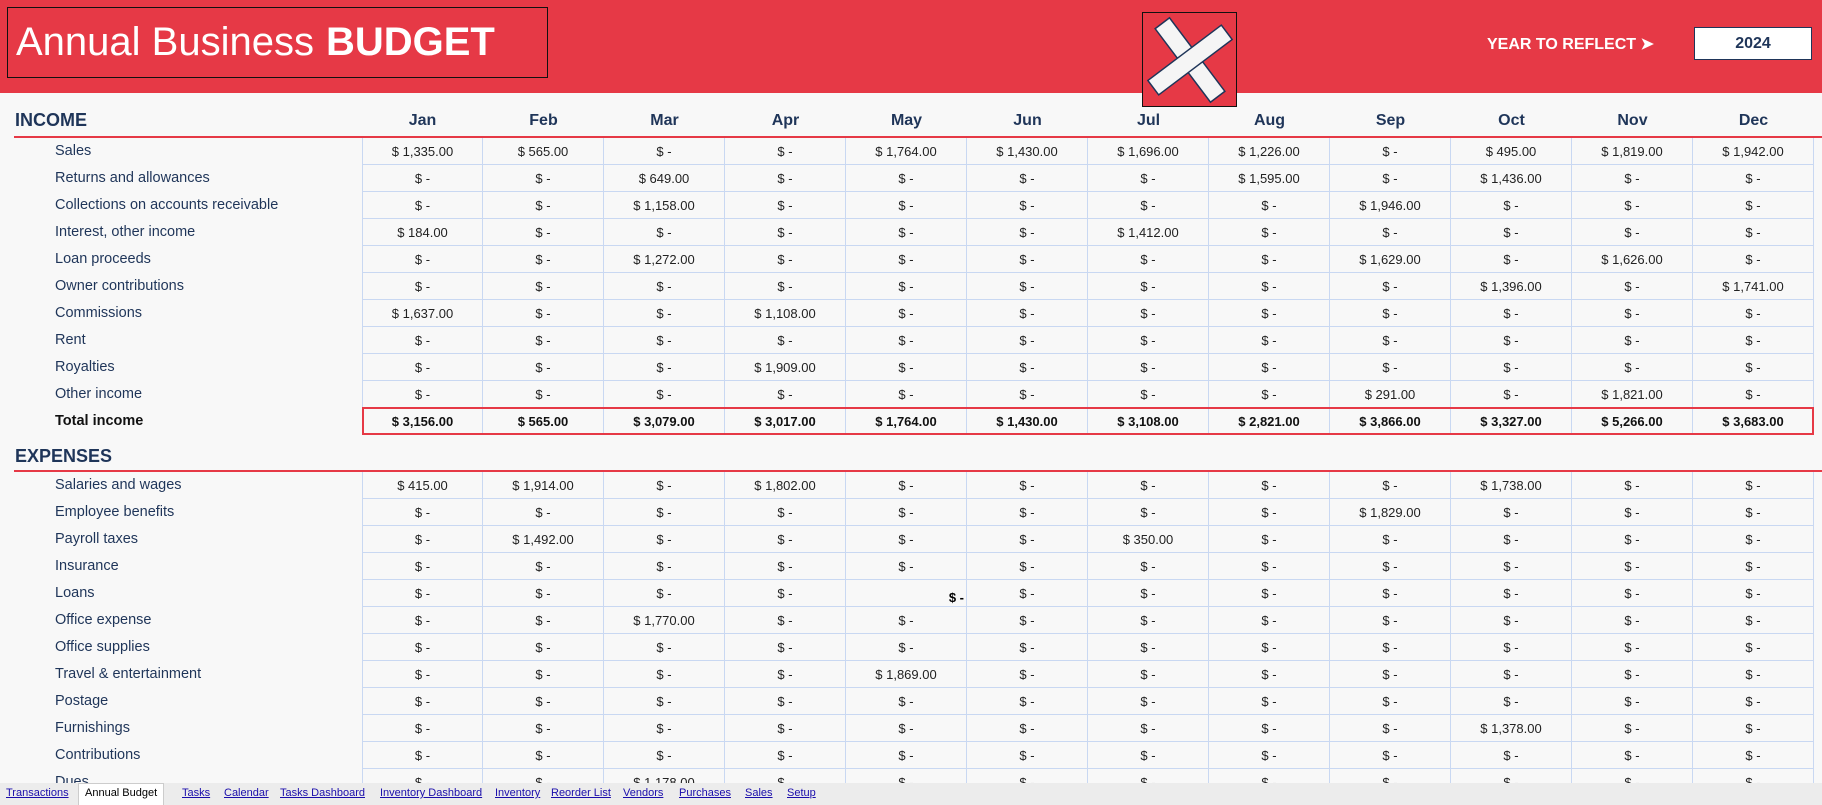 This screenshot has height=805, width=1822. What do you see at coordinates (422, 151) in the screenshot?
I see `cell-jan: $ 1,335.00` at bounding box center [422, 151].